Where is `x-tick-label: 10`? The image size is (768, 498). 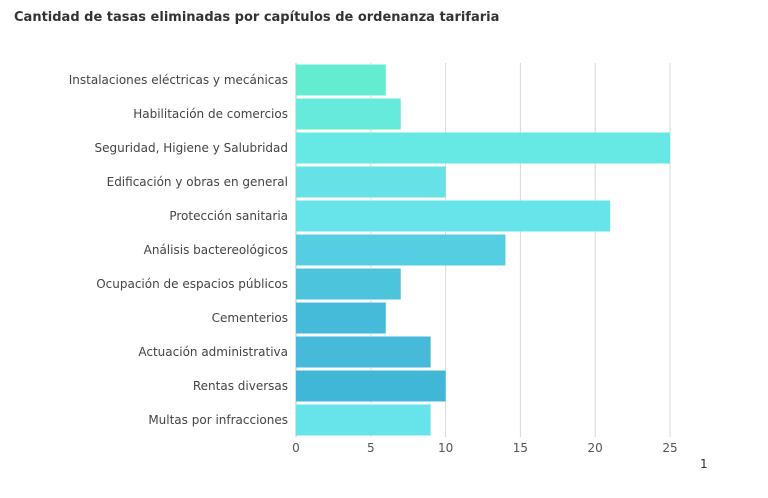 x-tick-label: 10 is located at coordinates (445, 448).